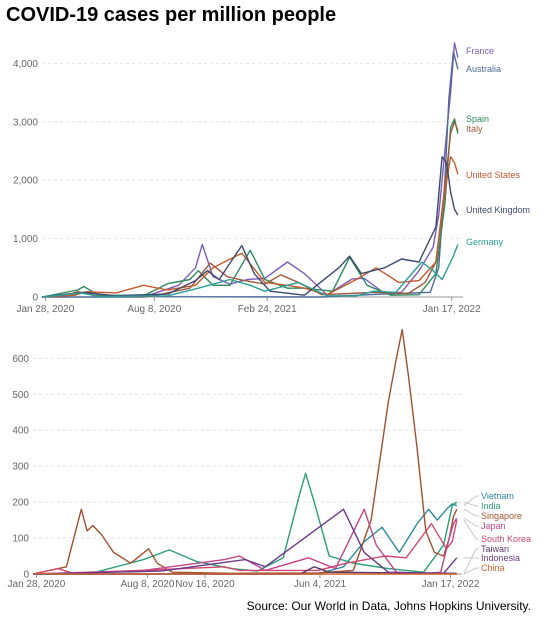 The image size is (547, 632). What do you see at coordinates (491, 506) in the screenshot?
I see `series-label-india: India` at bounding box center [491, 506].